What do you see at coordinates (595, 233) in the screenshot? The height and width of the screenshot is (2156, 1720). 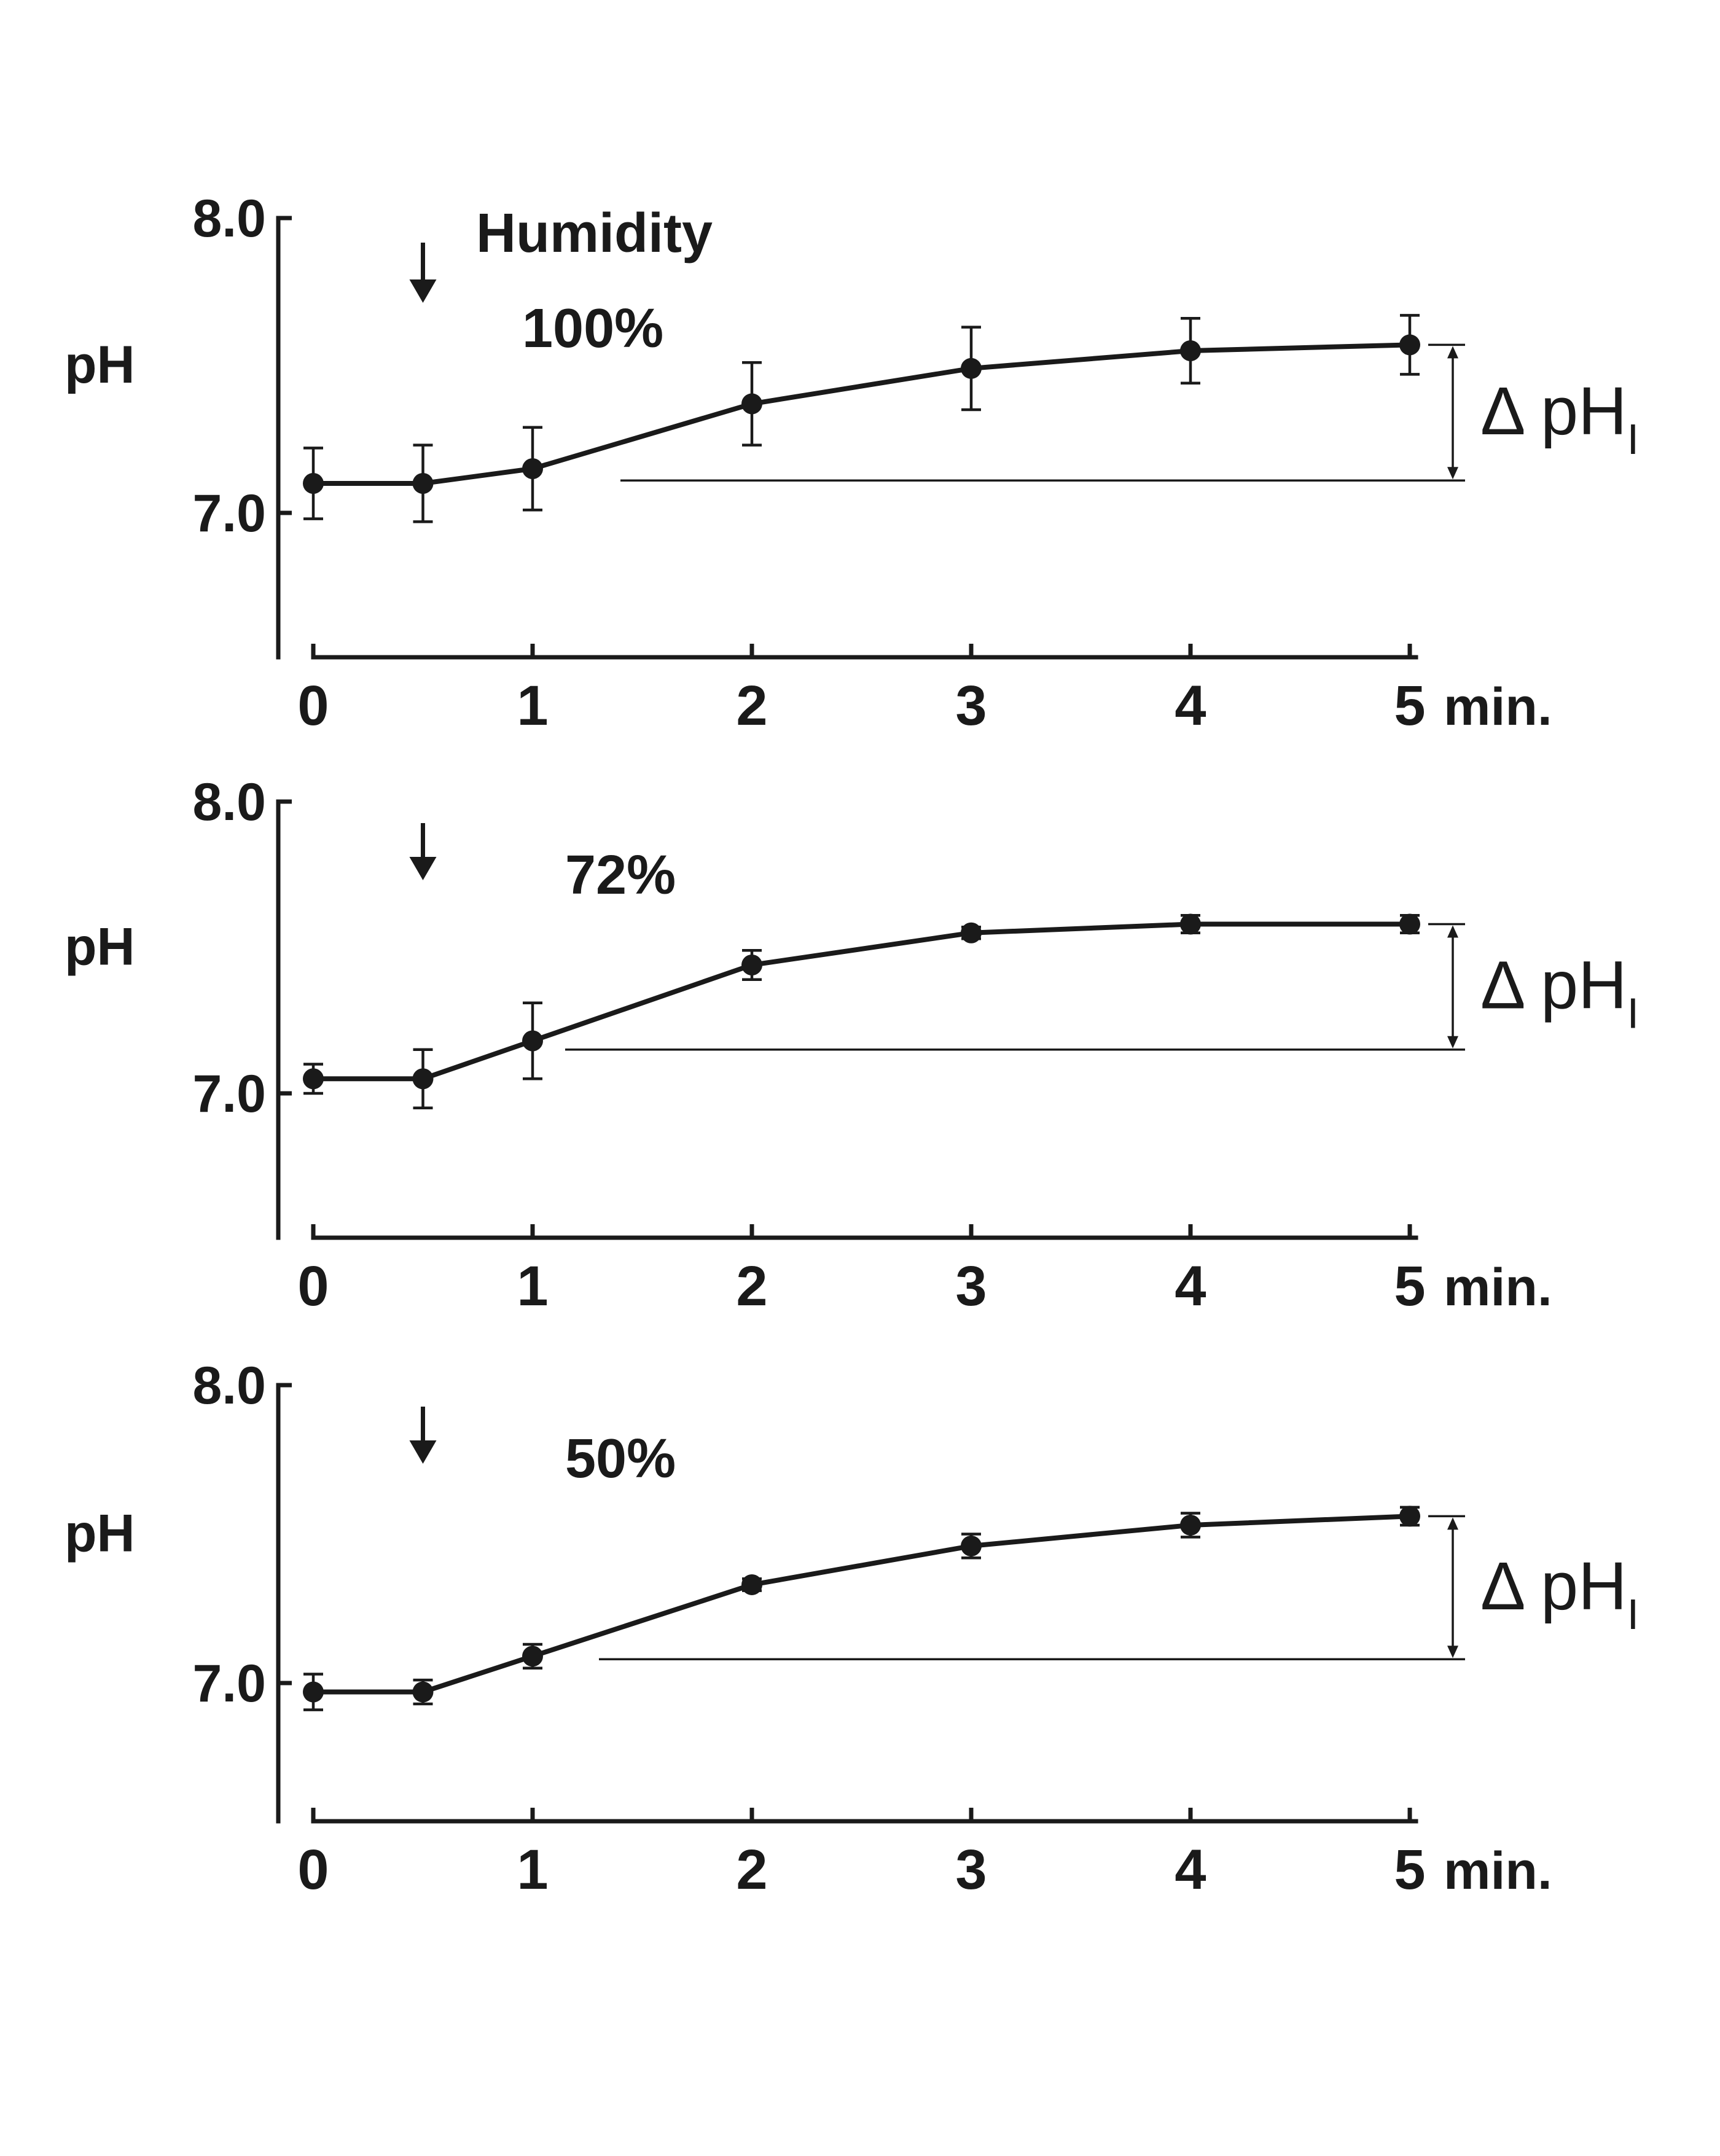 I see `chart-title: Humidity` at bounding box center [595, 233].